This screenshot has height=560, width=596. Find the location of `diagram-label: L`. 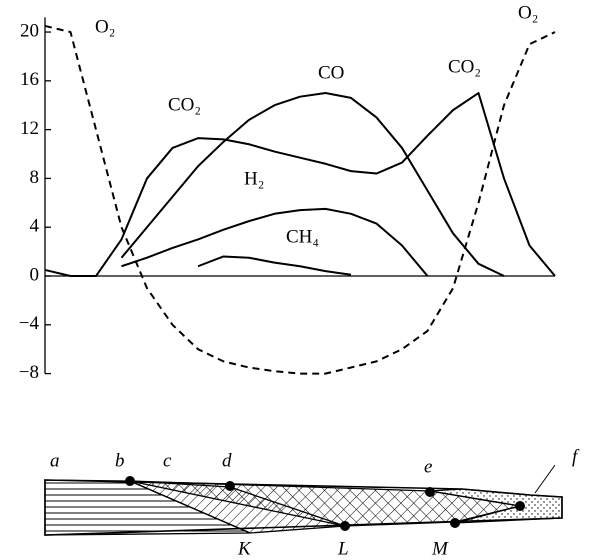

diagram-label: L is located at coordinates (343, 548).